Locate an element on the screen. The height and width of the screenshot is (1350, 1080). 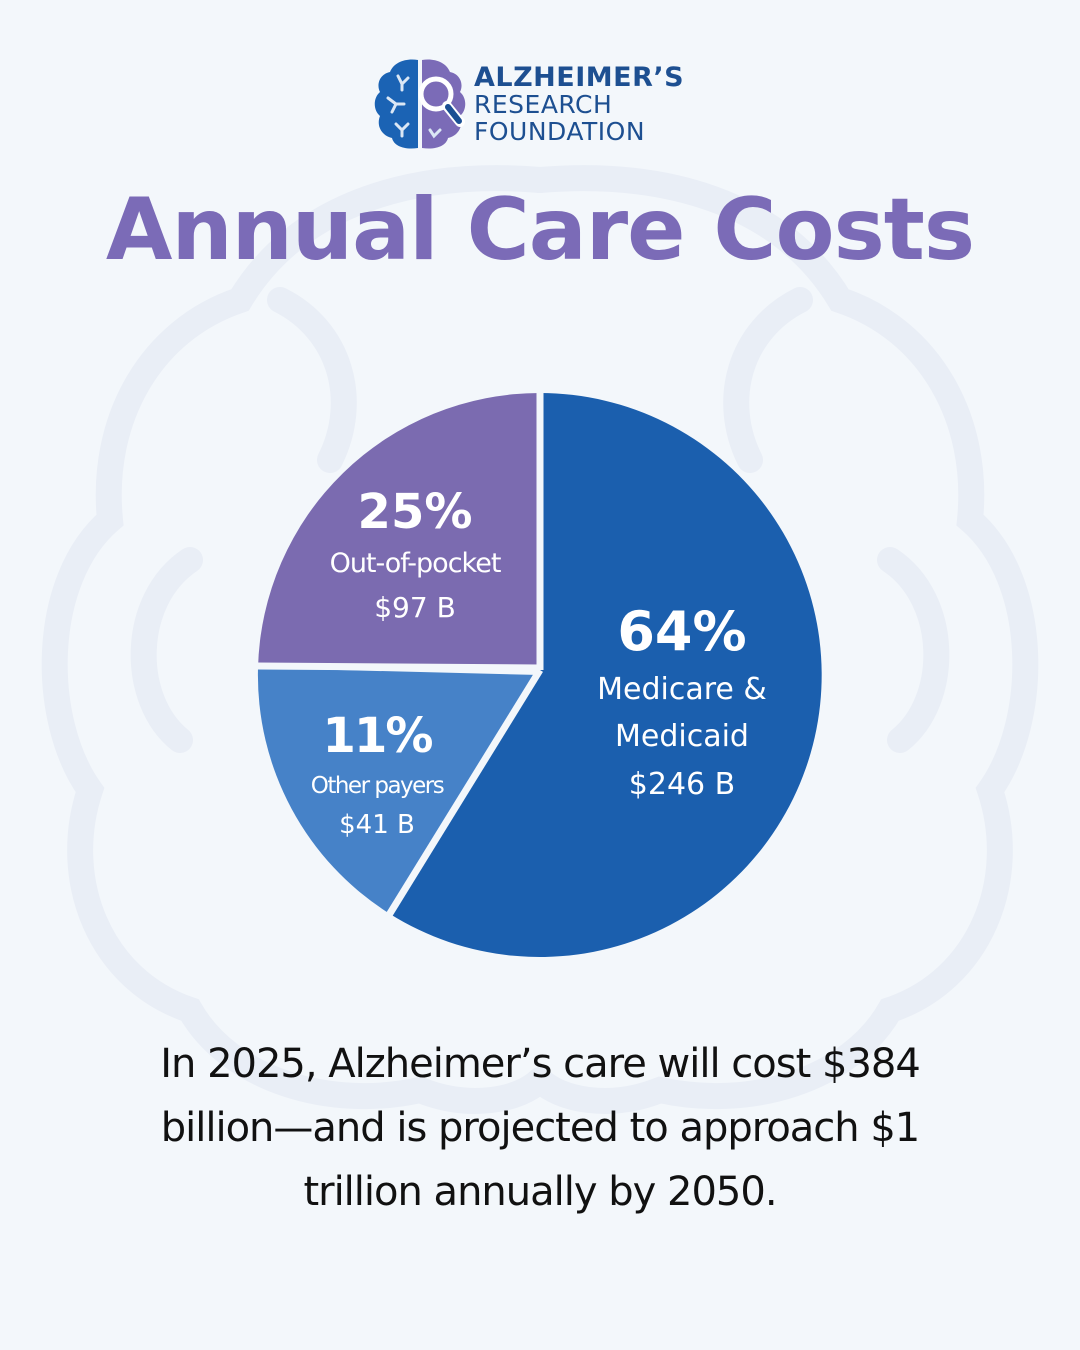
other-payers-name: Other payers is located at coordinates (377, 786).